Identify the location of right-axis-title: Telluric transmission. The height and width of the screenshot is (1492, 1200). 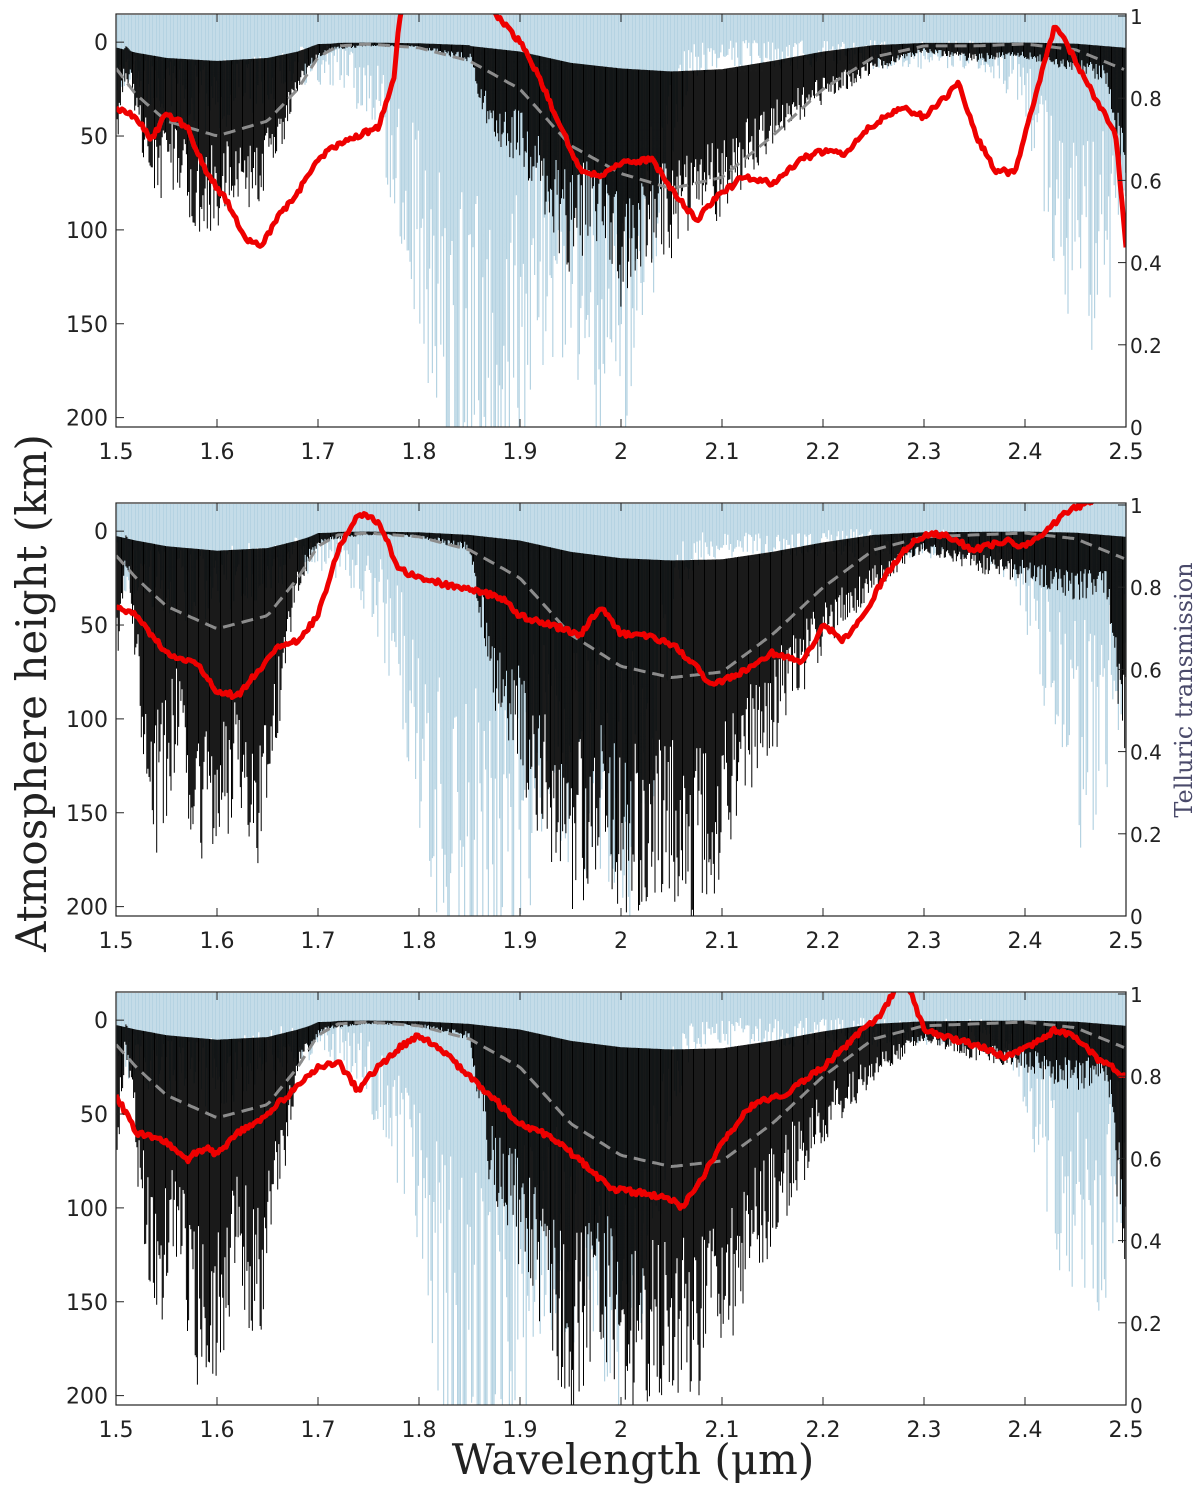
(1184, 689).